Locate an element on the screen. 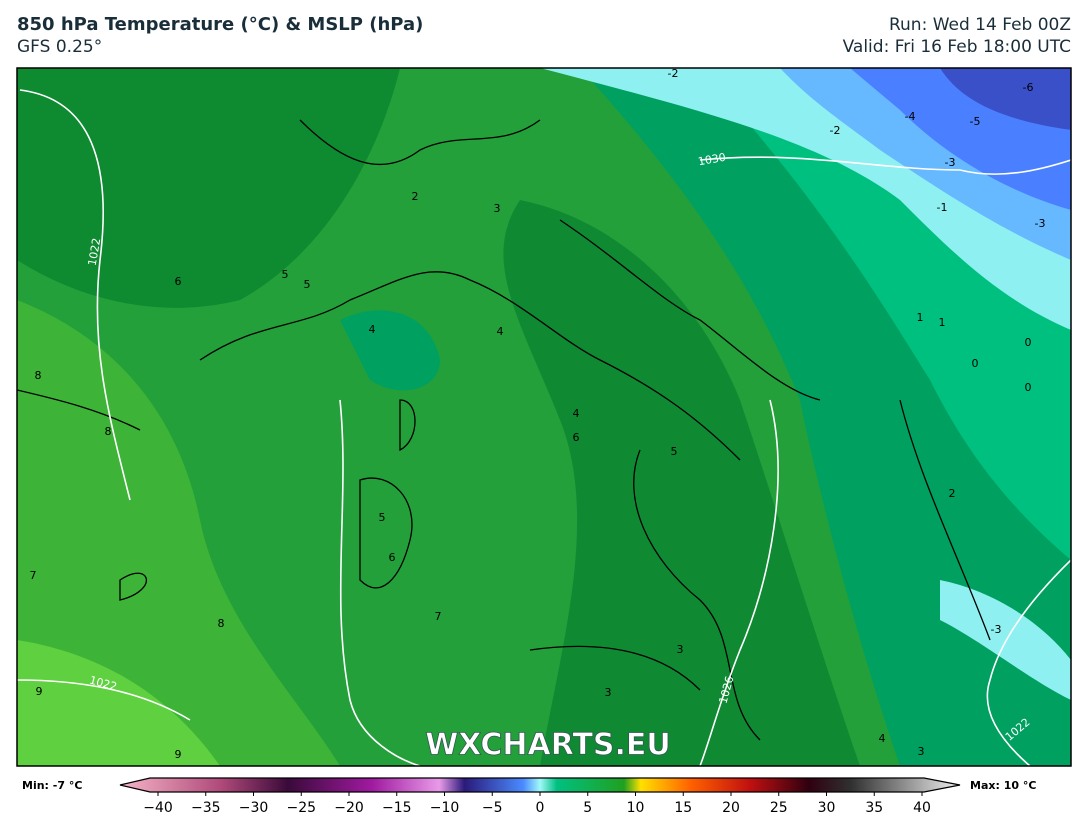 The width and height of the screenshot is (1088, 834). isobar-label: 1022 is located at coordinates (95, 252).